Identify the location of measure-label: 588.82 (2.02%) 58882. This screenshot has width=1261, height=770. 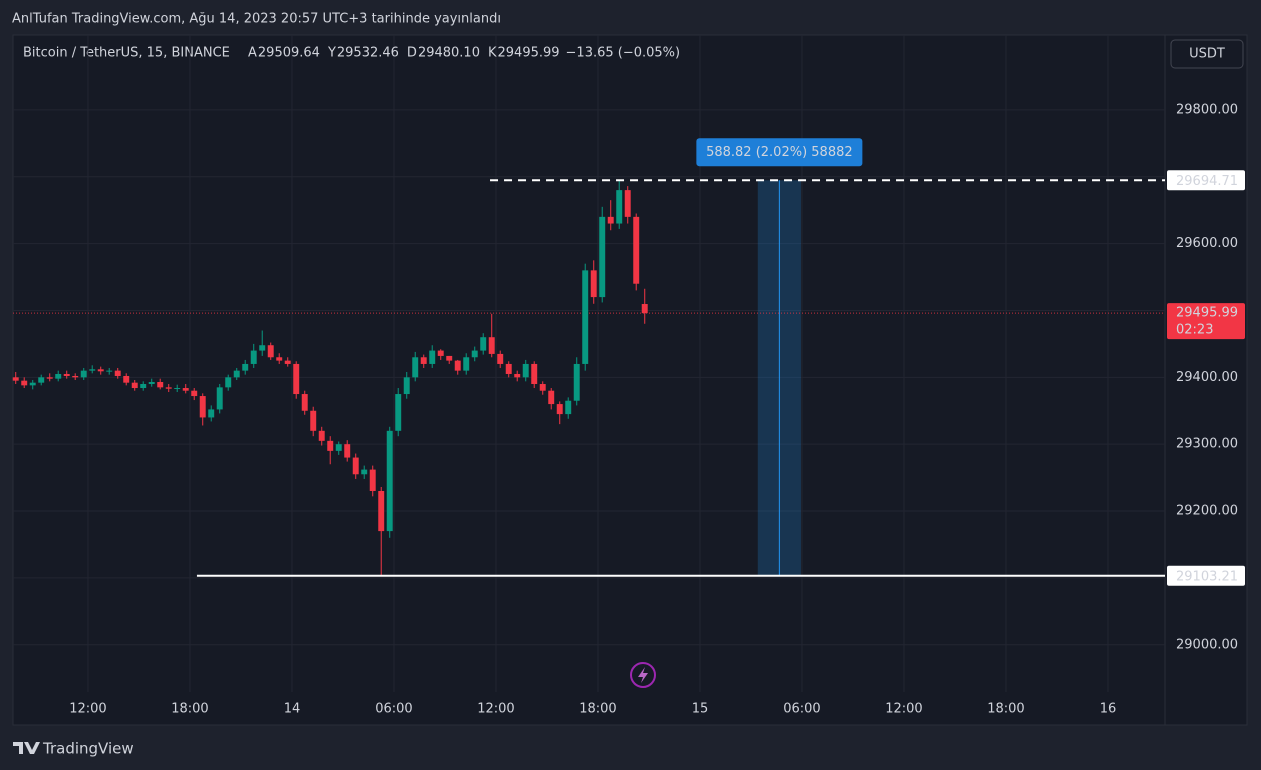
(779, 152).